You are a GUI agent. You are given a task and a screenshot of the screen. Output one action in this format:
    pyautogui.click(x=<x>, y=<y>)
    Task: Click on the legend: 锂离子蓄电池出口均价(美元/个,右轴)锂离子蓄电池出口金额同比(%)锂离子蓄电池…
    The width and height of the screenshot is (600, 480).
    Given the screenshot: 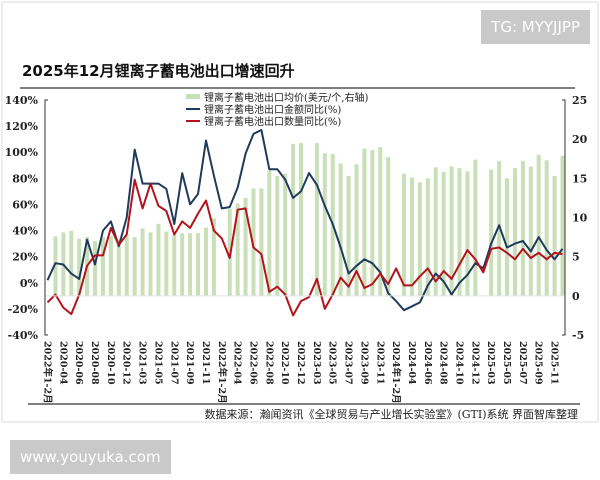 What is the action you would take?
    pyautogui.click(x=277, y=109)
    